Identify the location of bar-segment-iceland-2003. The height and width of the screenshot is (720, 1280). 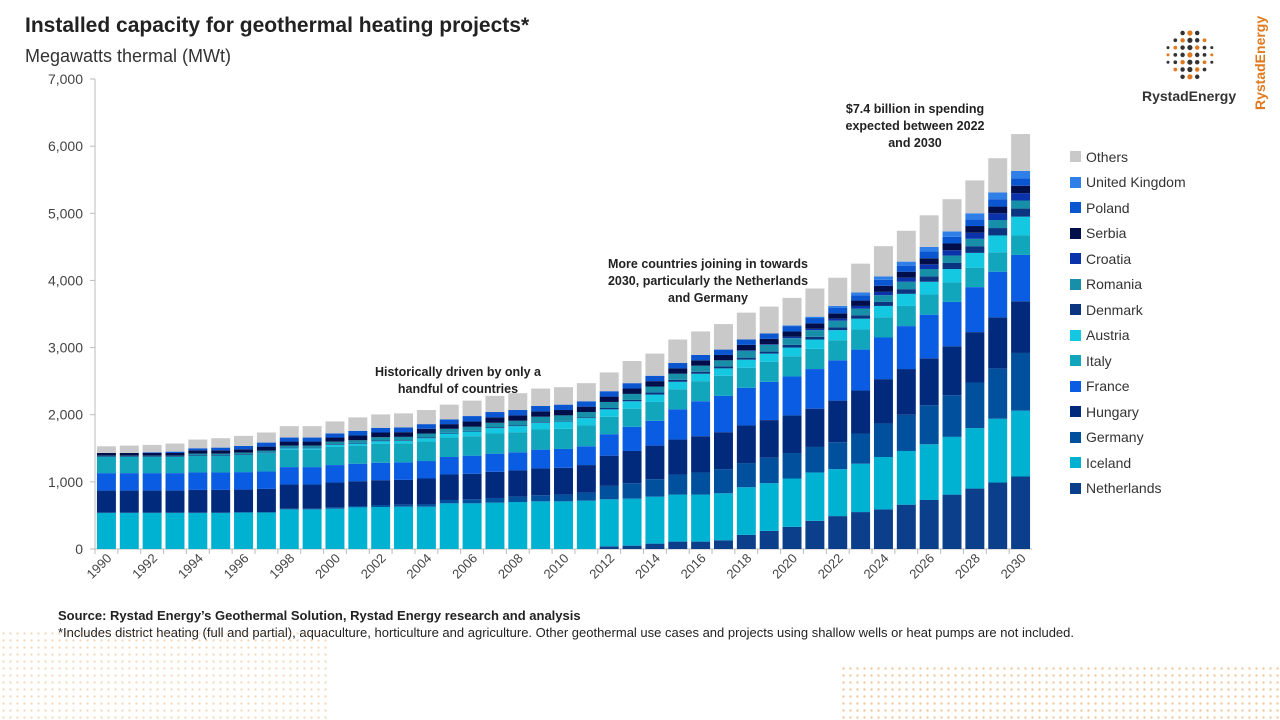
(404, 527).